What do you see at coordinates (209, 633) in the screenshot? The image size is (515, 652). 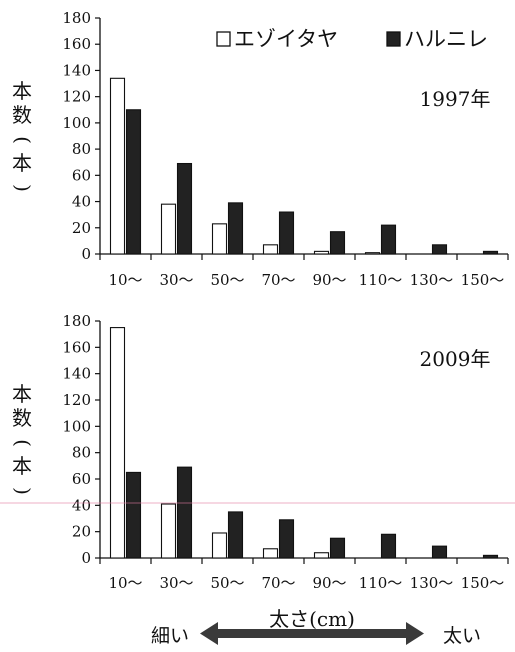 I see `arrow-head-left` at bounding box center [209, 633].